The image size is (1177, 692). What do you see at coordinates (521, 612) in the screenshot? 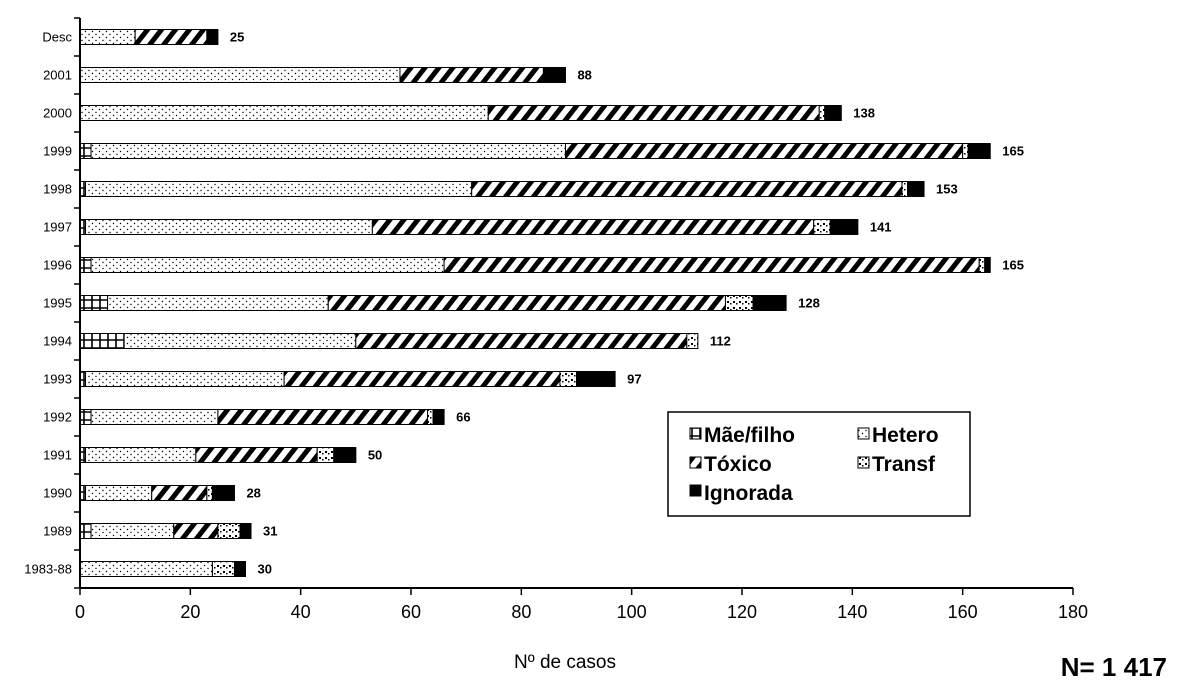
I see `x-tick-label-80: 80` at bounding box center [521, 612].